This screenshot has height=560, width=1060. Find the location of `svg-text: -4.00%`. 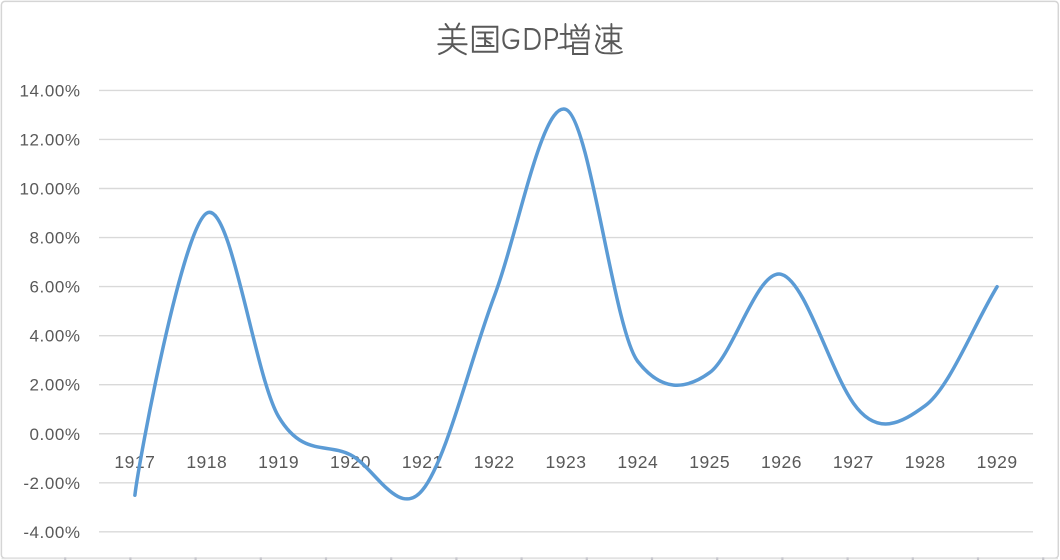

svg-text: -4.00% is located at coordinates (51, 532).